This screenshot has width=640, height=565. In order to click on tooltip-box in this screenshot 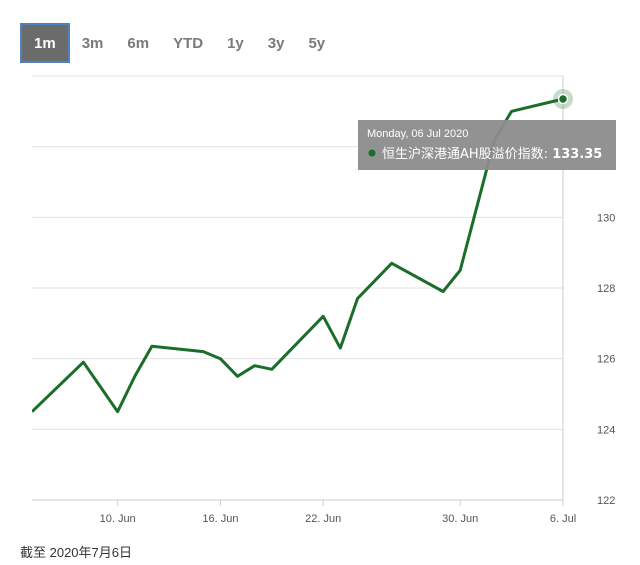, I will do `click(487, 145)`.